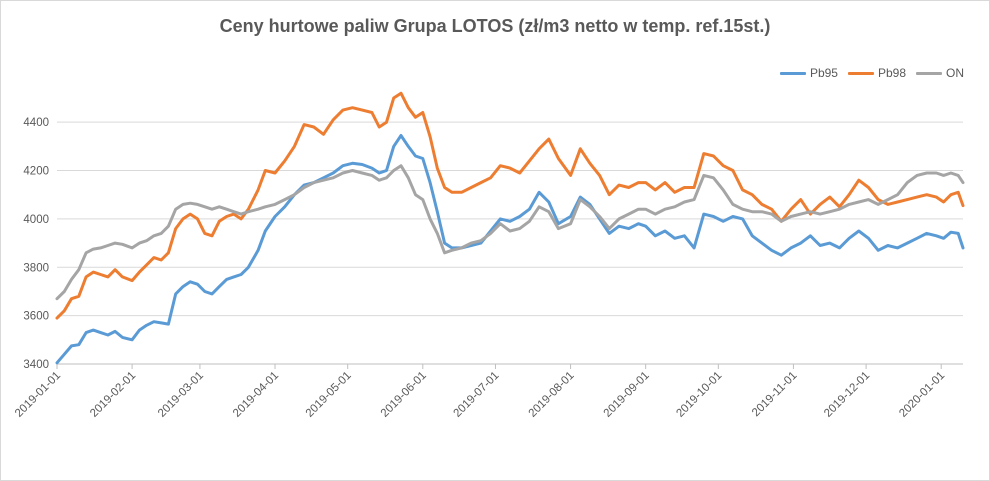  I want to click on y-tick-label: 4200, so click(36, 172).